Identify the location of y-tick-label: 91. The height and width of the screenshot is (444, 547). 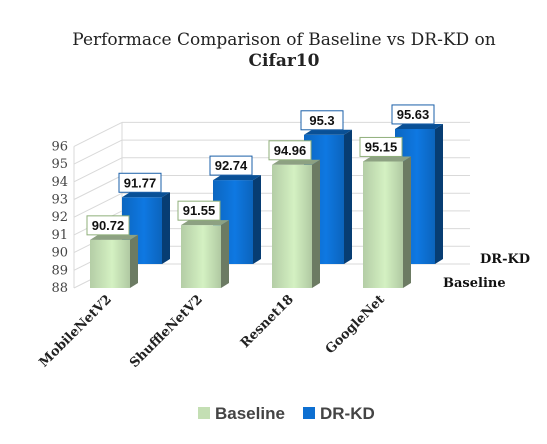
(59, 235).